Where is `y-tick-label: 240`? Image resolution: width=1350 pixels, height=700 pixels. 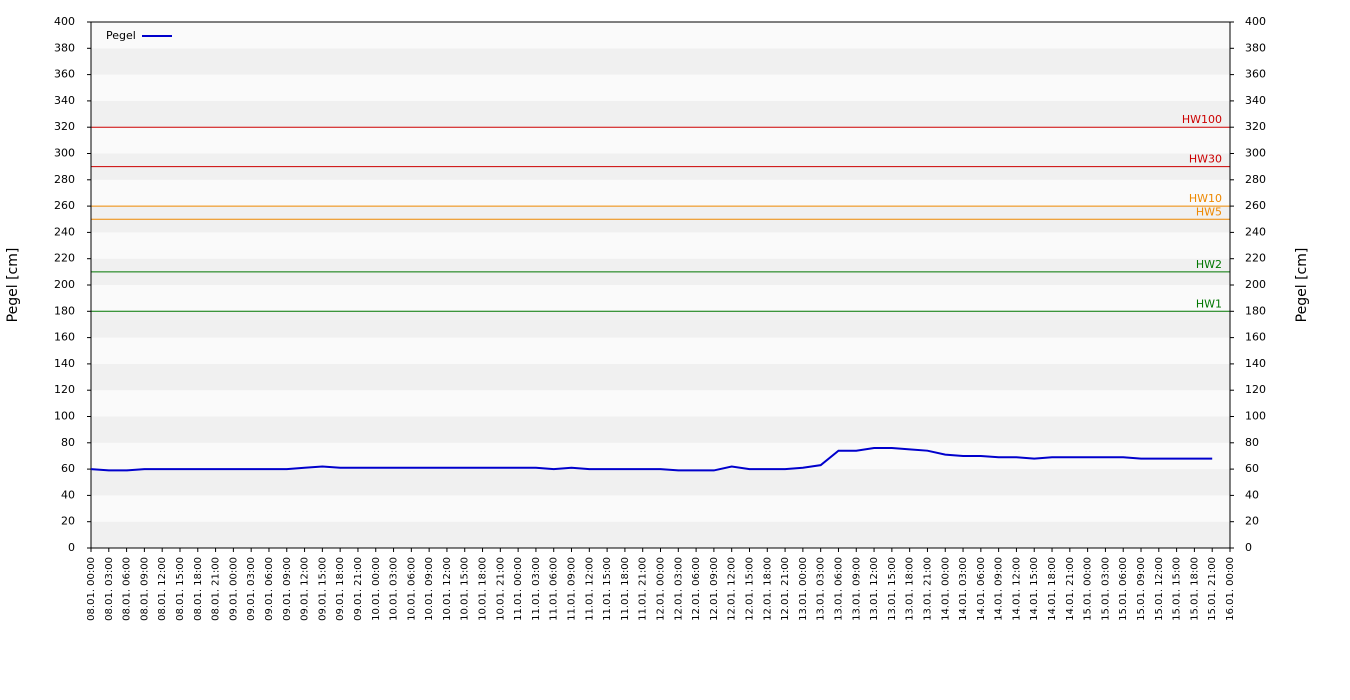 y-tick-label: 240 is located at coordinates (64, 231).